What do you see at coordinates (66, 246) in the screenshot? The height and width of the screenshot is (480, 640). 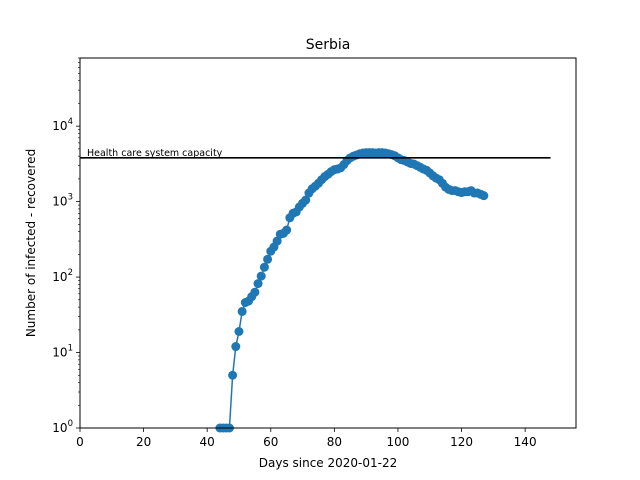 I see `y-axis: 10⁰ 10¹ 10² 10³ 10⁴` at bounding box center [66, 246].